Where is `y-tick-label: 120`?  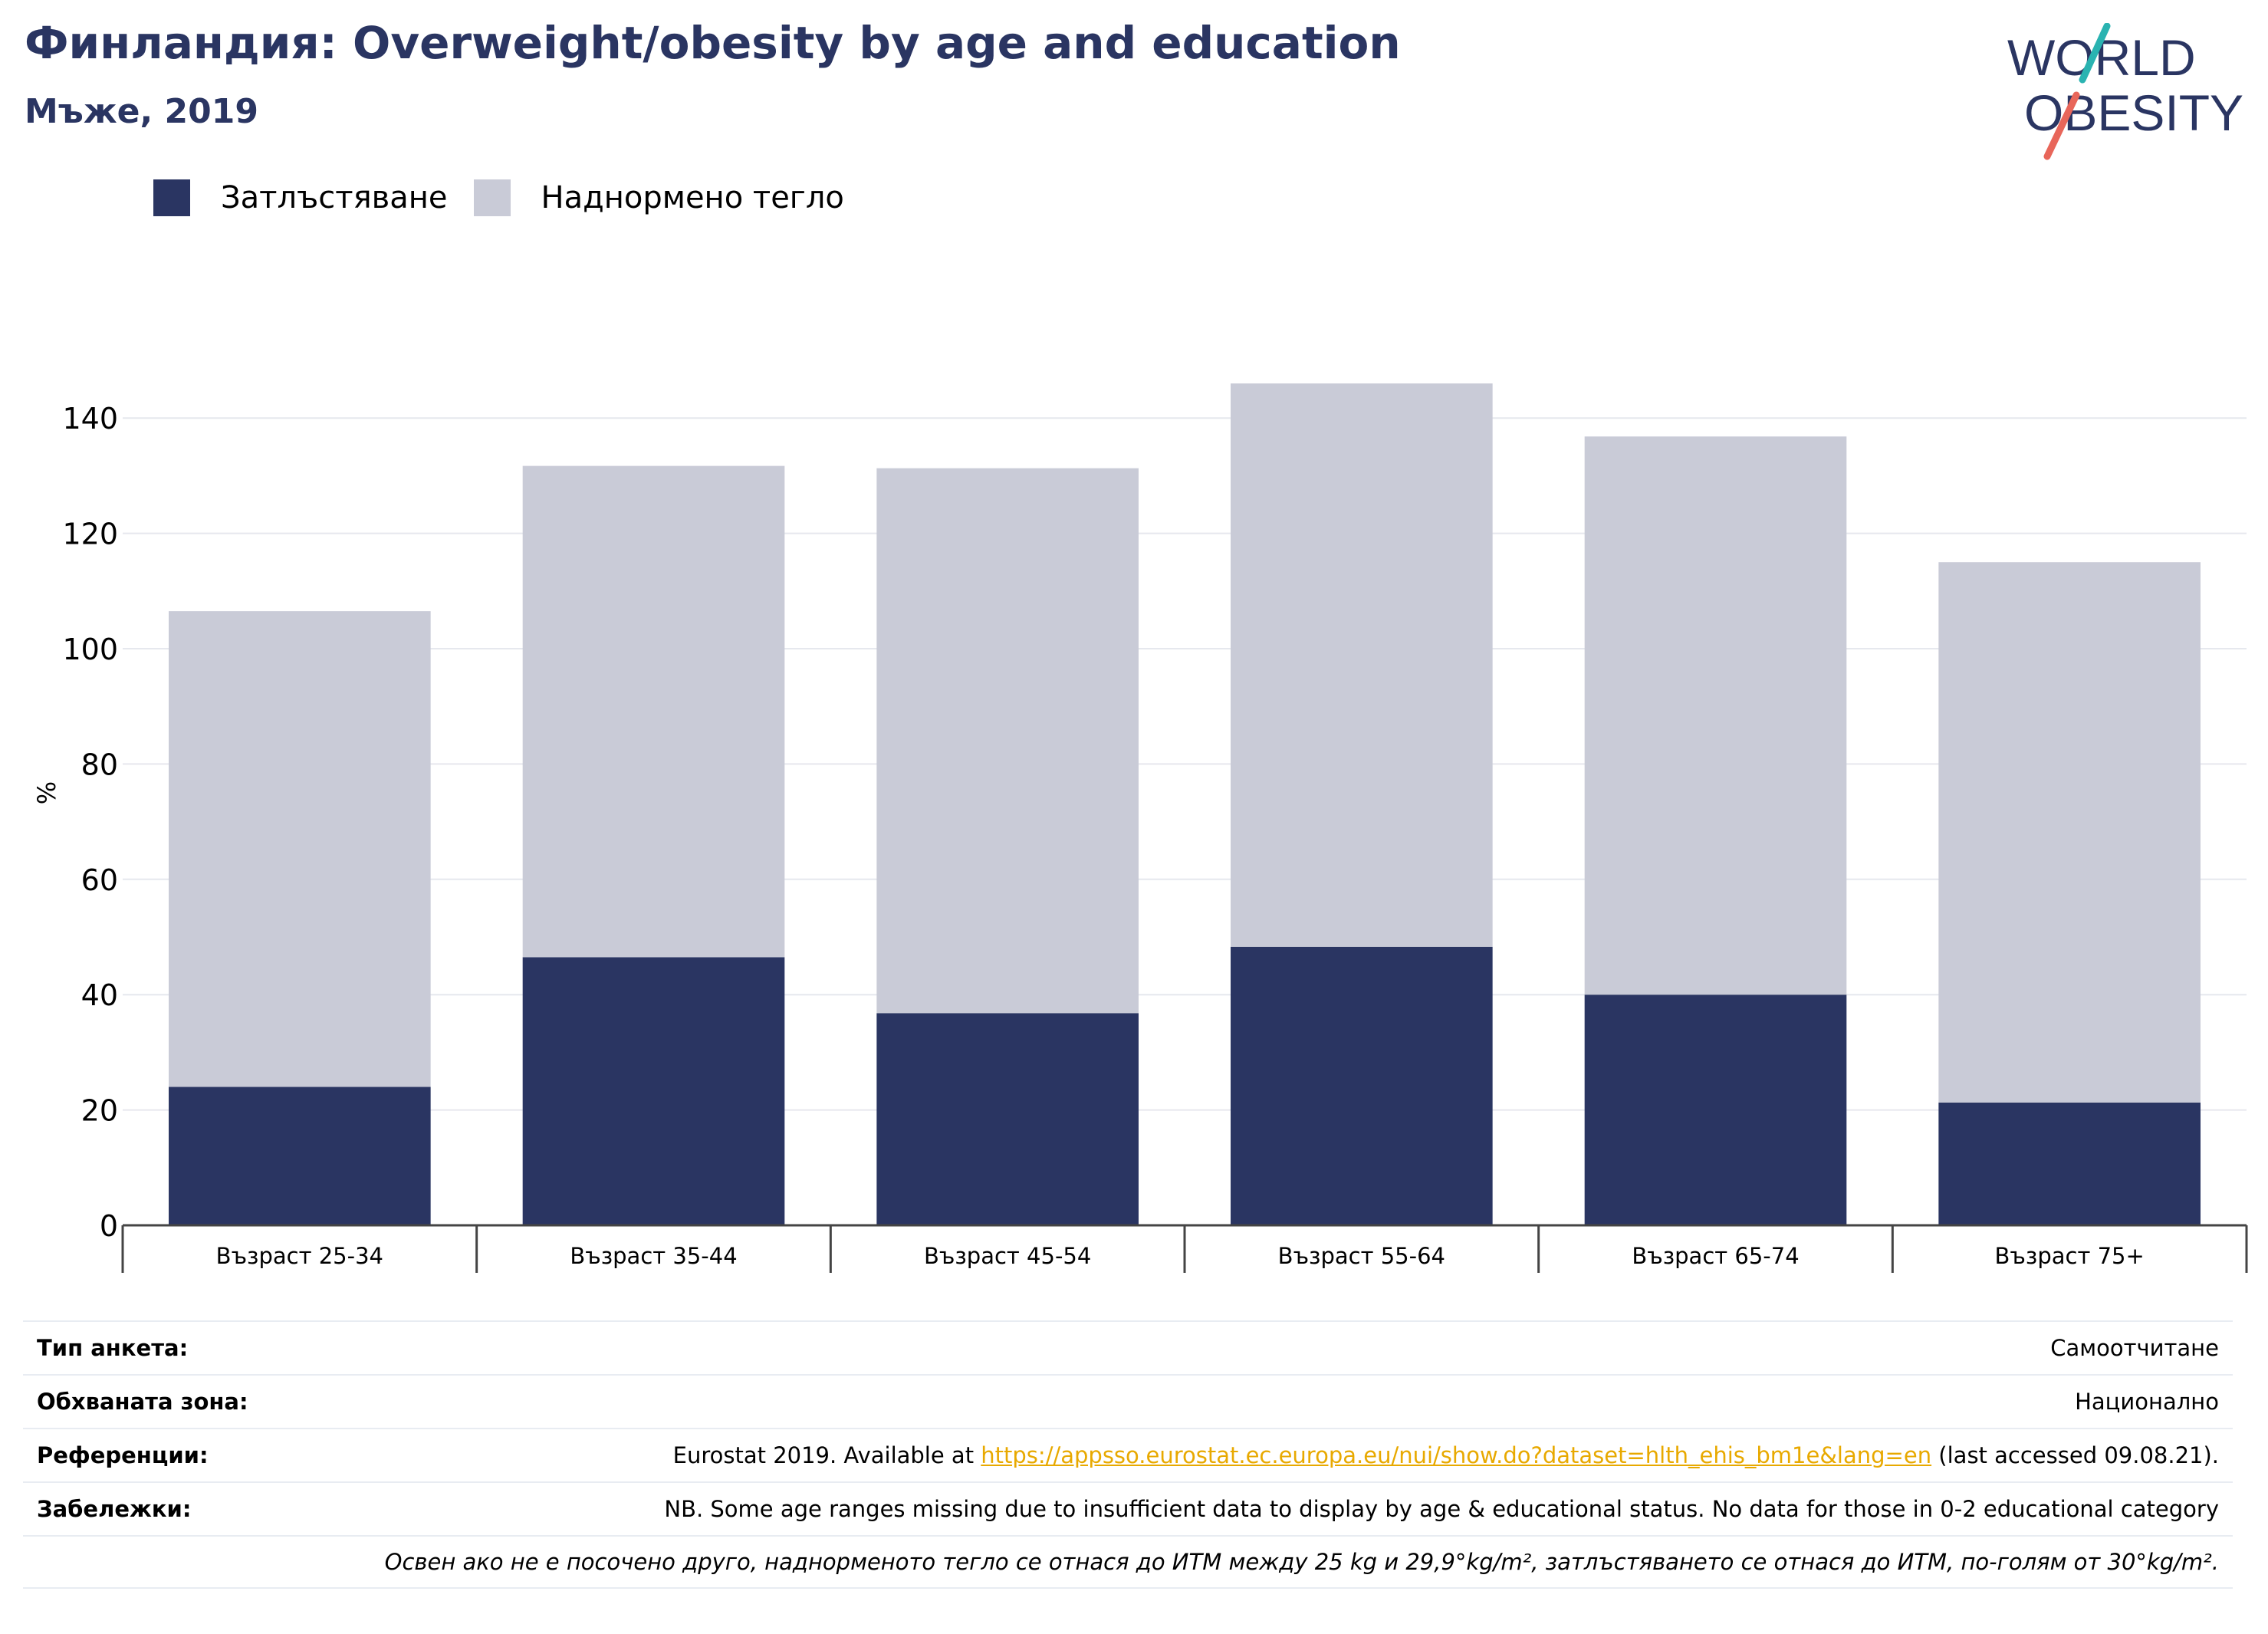
y-tick-label: 120 is located at coordinates (90, 534).